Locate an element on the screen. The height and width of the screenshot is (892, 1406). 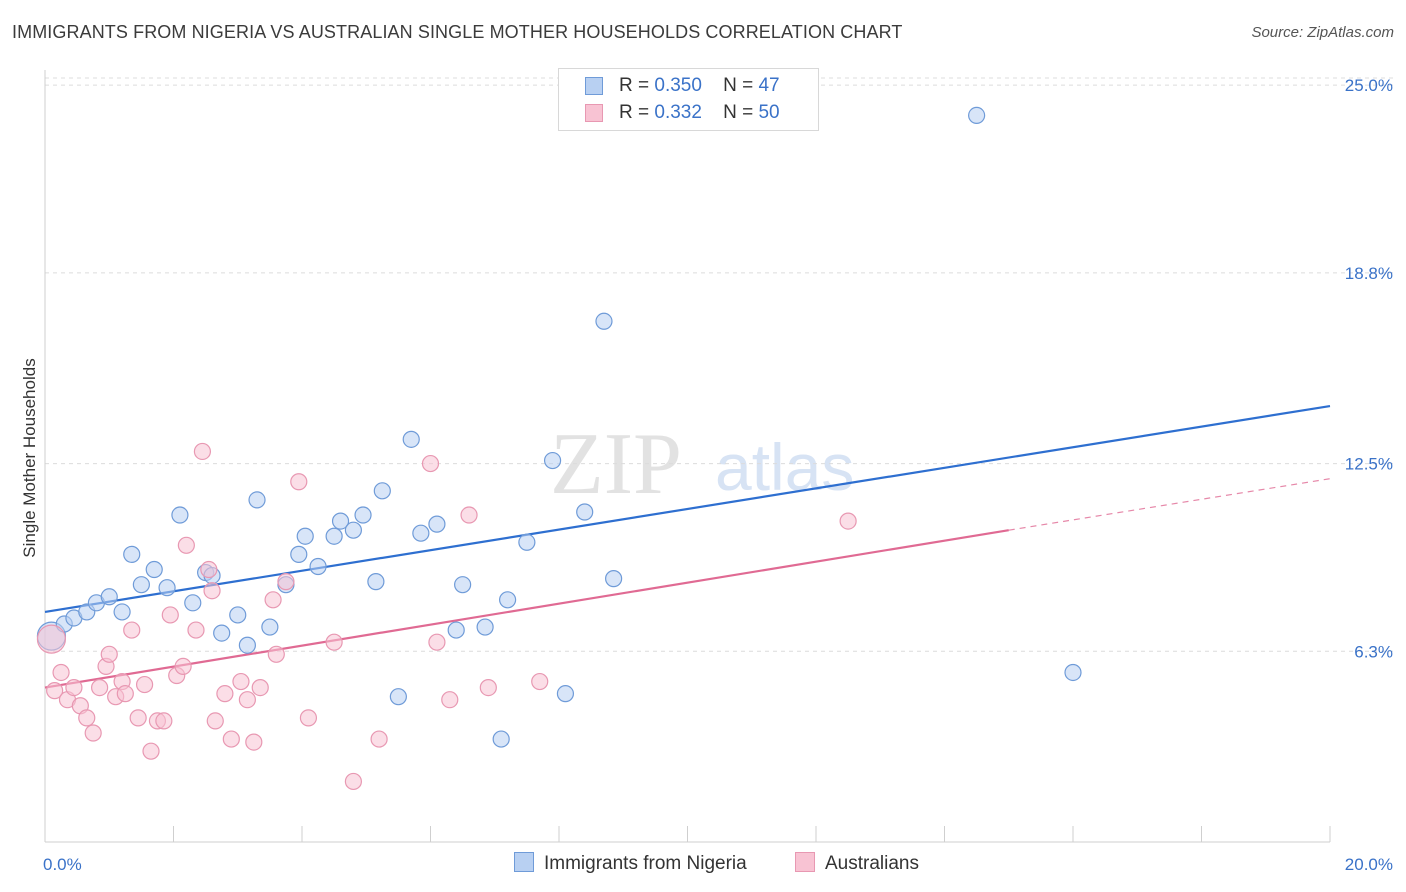
watermark-zip: ZIP is located at coordinates (616, 464).